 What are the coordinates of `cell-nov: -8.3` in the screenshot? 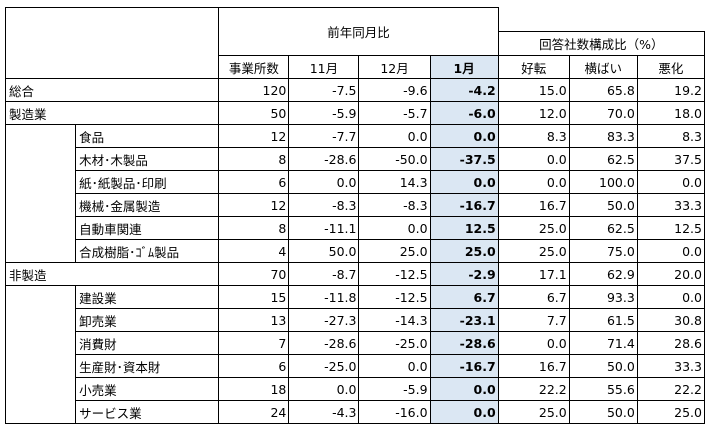 It's located at (324, 205).